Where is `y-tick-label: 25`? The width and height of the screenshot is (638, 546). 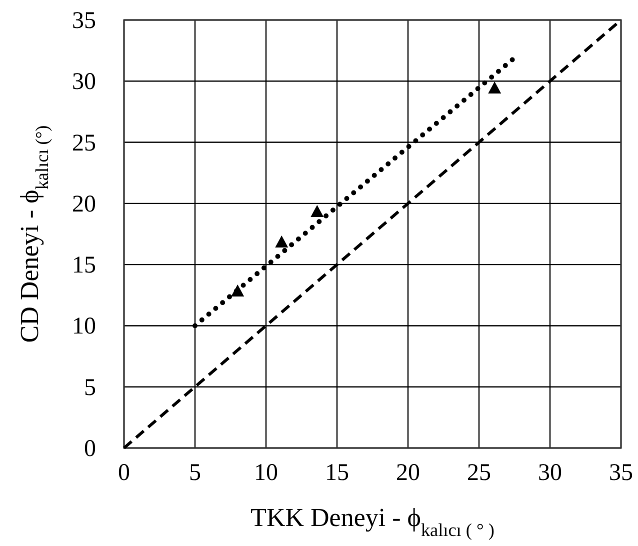 y-tick-label: 25 is located at coordinates (84, 143).